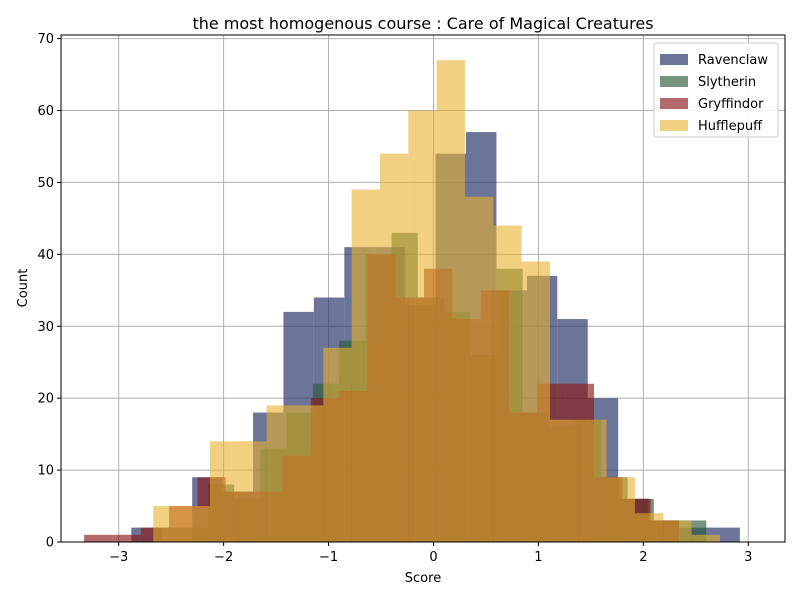  What do you see at coordinates (49, 291) in the screenshot?
I see `y-axis-ticks: 0 10 20 30 40 50 60 70` at bounding box center [49, 291].